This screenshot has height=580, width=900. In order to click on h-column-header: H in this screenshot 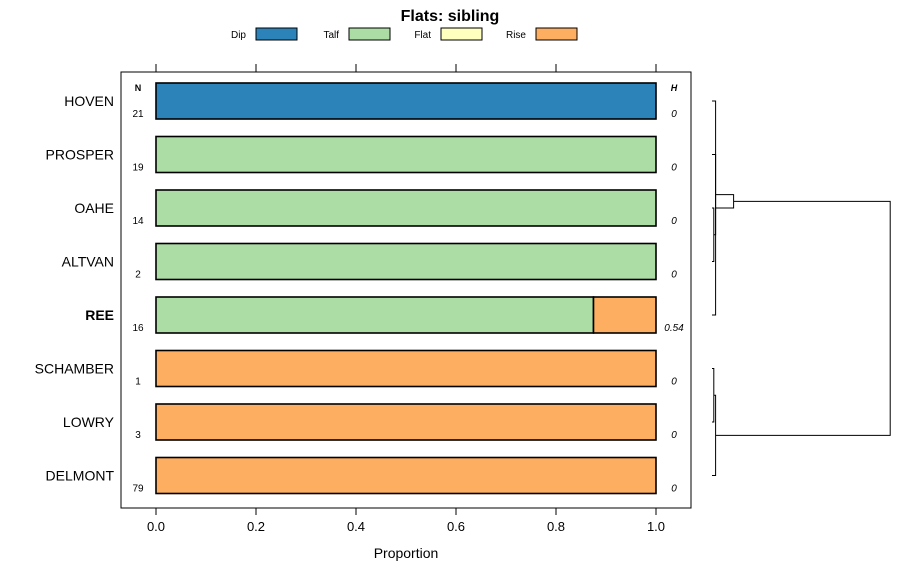, I will do `click(674, 88)`.